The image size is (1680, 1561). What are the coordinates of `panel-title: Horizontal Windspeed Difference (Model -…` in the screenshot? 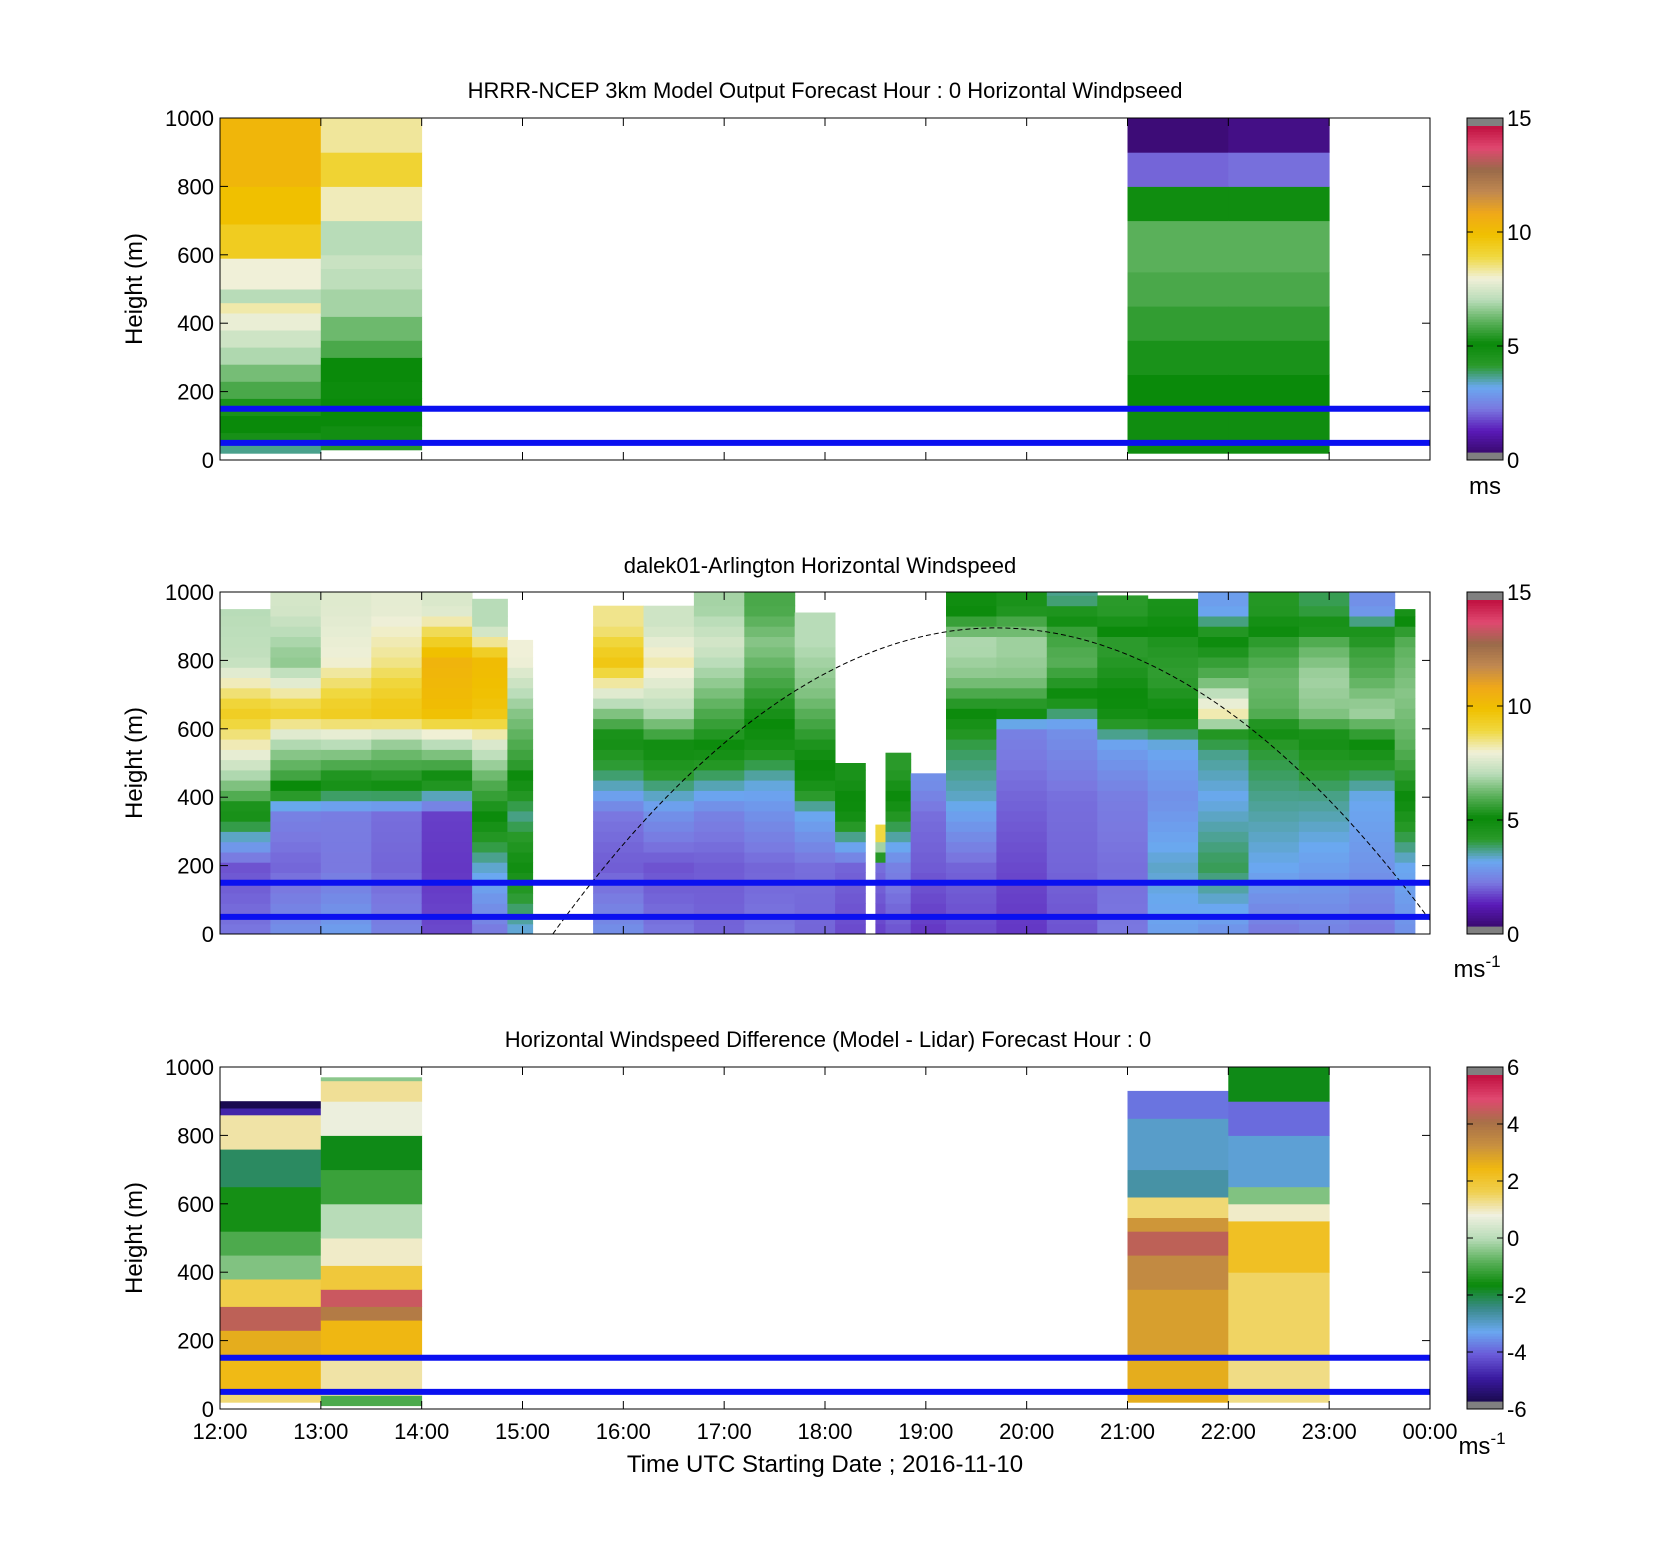 It's located at (828, 1039).